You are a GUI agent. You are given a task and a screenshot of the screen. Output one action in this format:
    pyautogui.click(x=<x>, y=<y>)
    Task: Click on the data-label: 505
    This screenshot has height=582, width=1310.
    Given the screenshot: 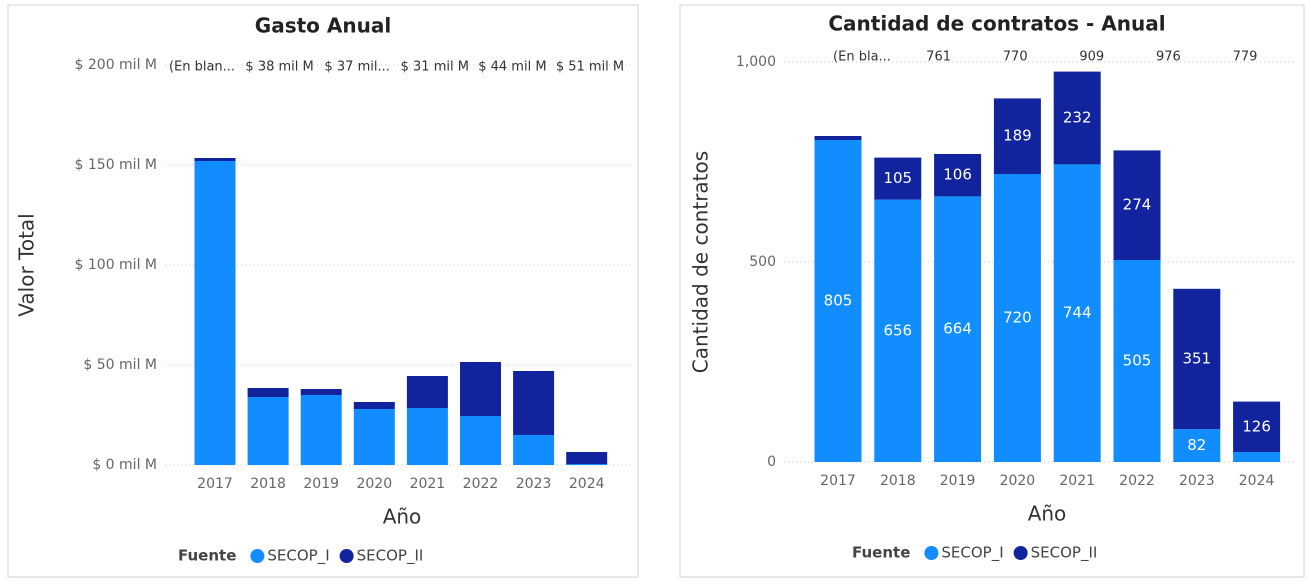 What is the action you would take?
    pyautogui.click(x=1137, y=361)
    